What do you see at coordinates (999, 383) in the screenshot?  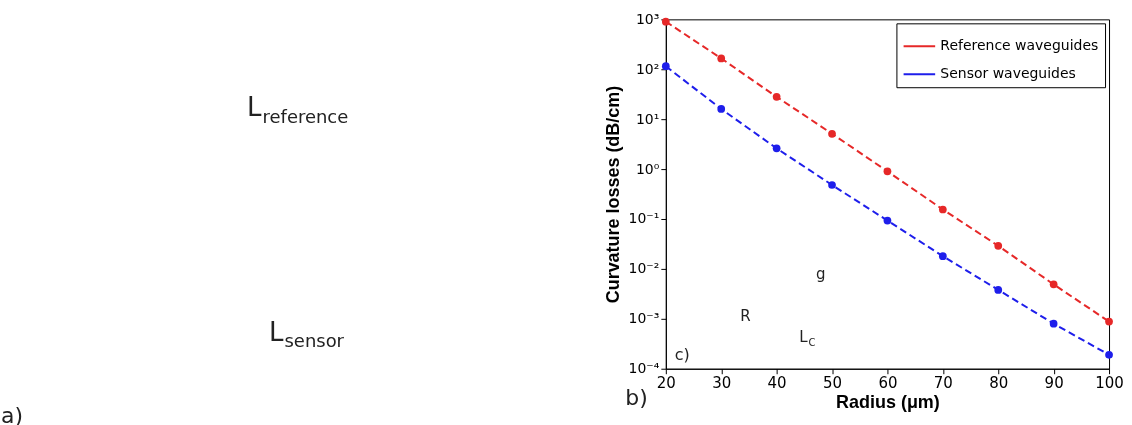 I see `x-tick-label: 80` at bounding box center [999, 383].